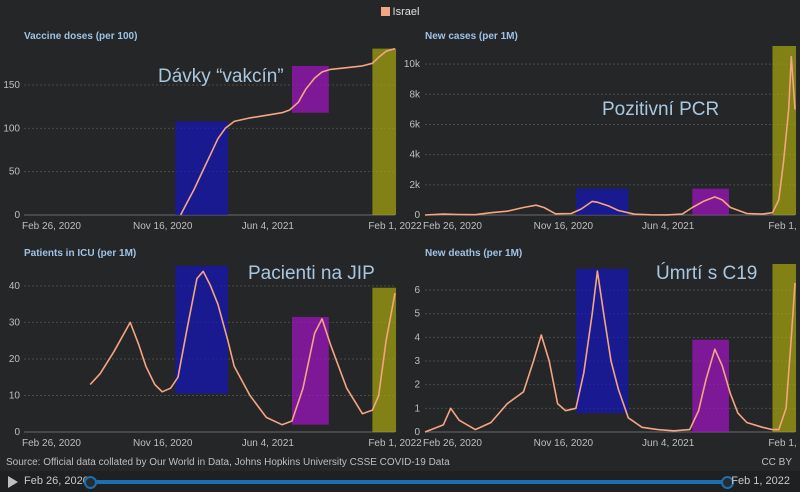 The image size is (800, 492). Describe the element at coordinates (15, 395) in the screenshot. I see `y-tick-label: 10` at that location.